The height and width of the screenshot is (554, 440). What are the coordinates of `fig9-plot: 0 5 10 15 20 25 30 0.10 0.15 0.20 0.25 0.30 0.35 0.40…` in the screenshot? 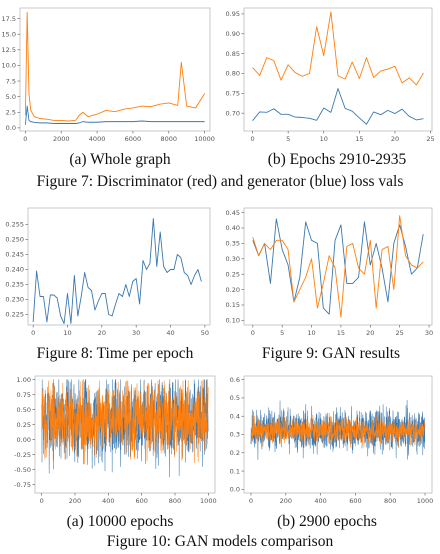 It's located at (329, 272).